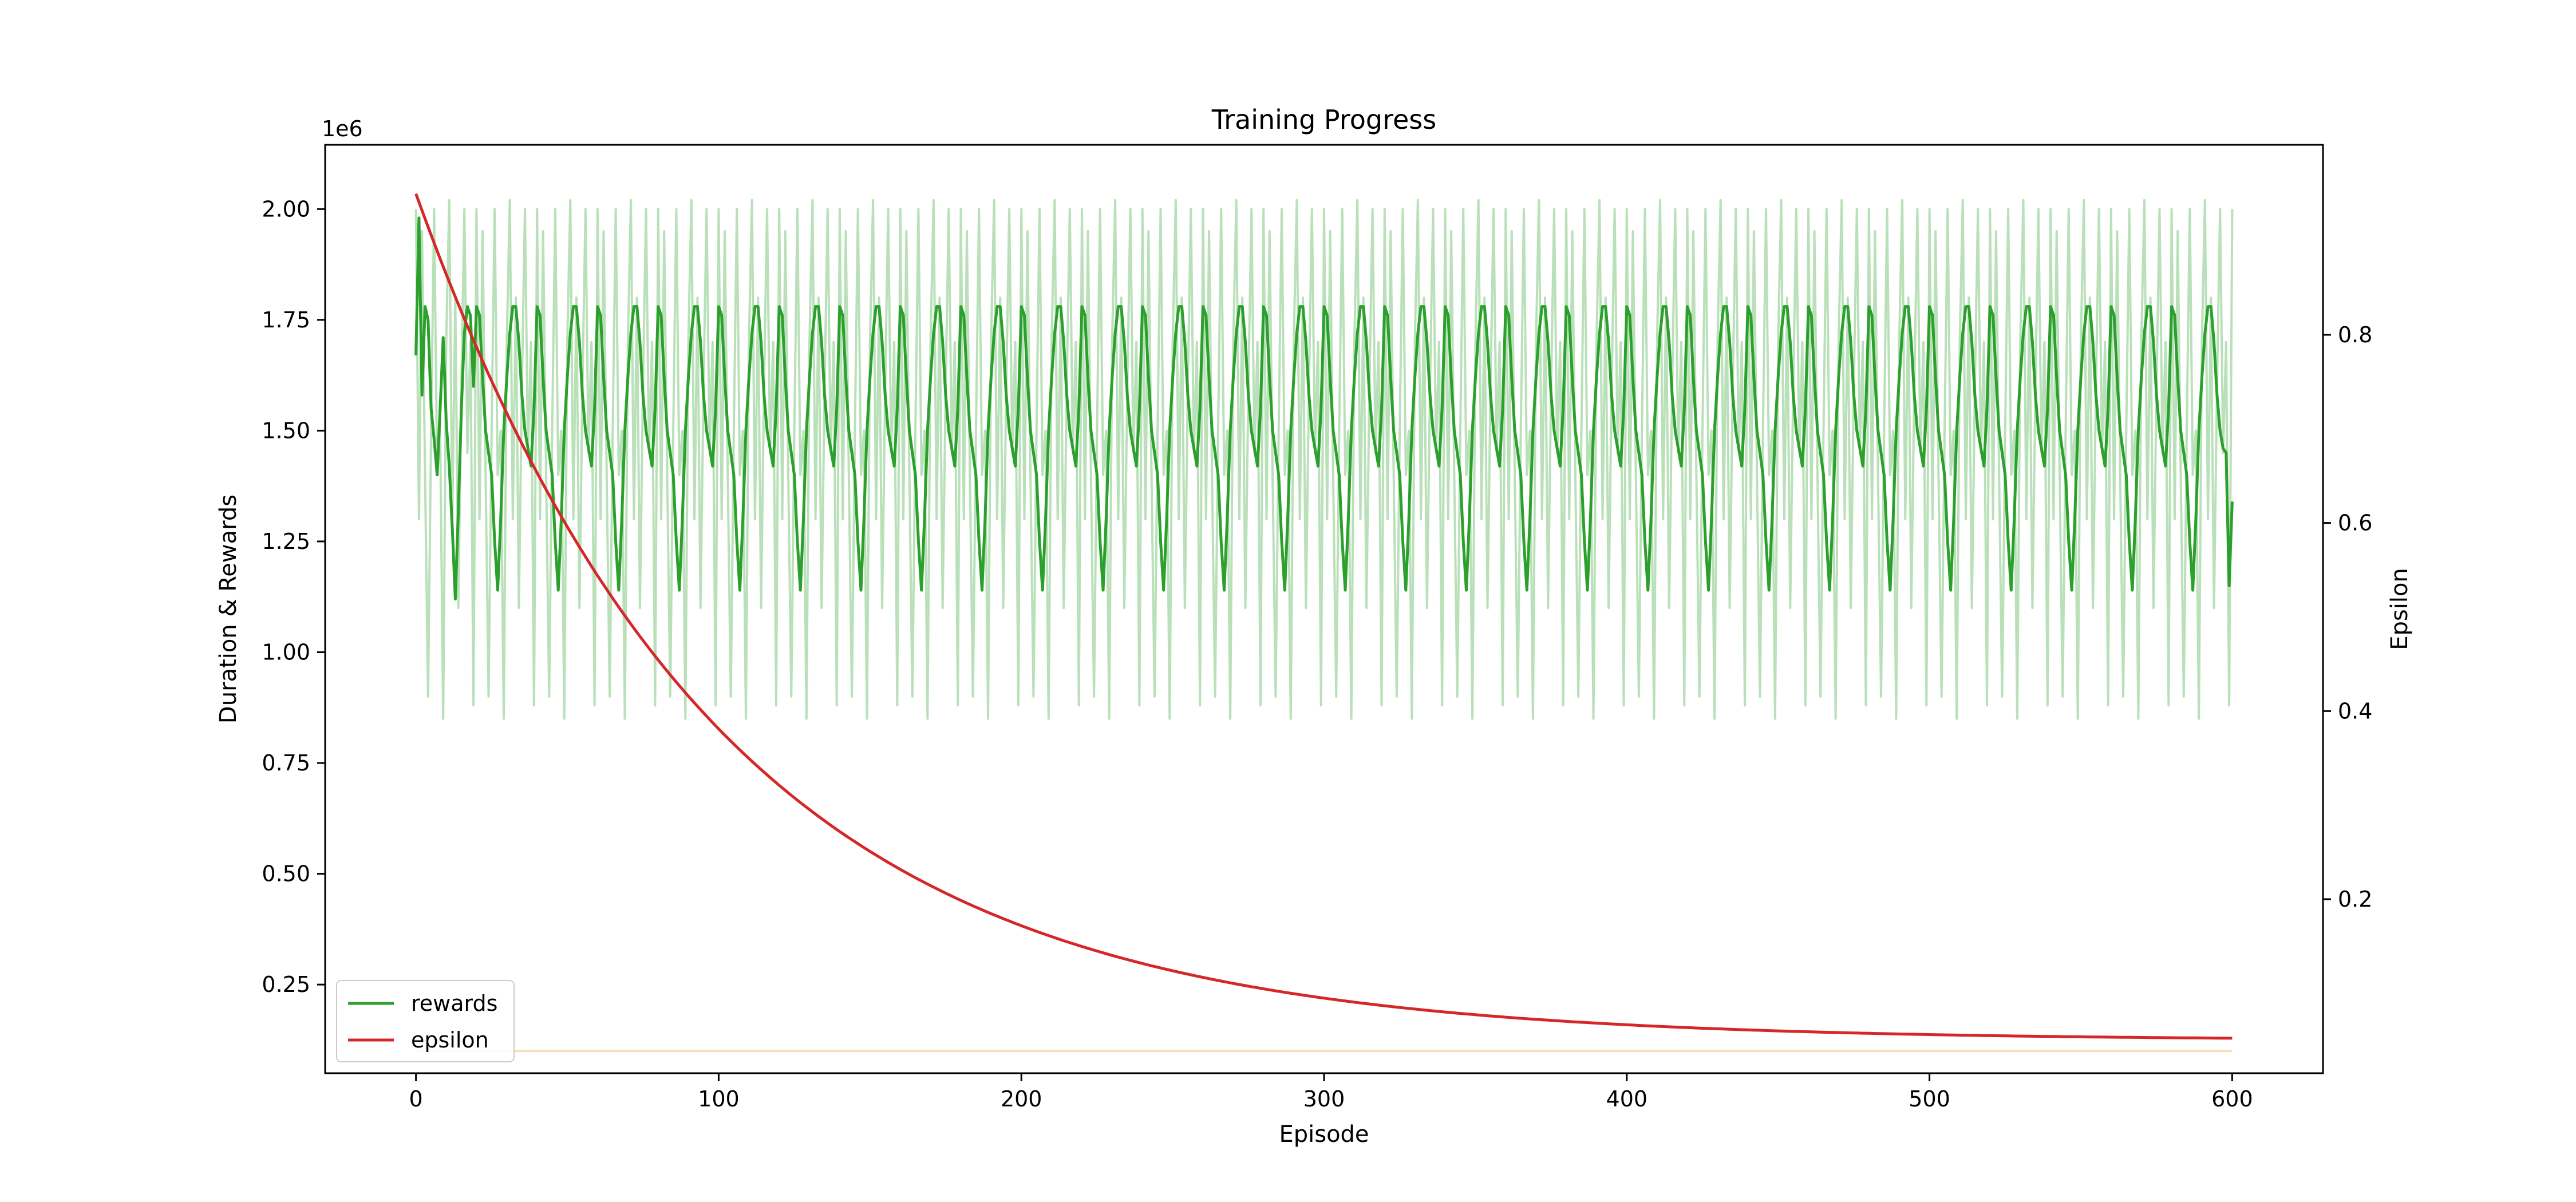 This screenshot has height=1202, width=2576. Describe the element at coordinates (454, 1004) in the screenshot. I see `legend-rewards-label: rewards` at that location.